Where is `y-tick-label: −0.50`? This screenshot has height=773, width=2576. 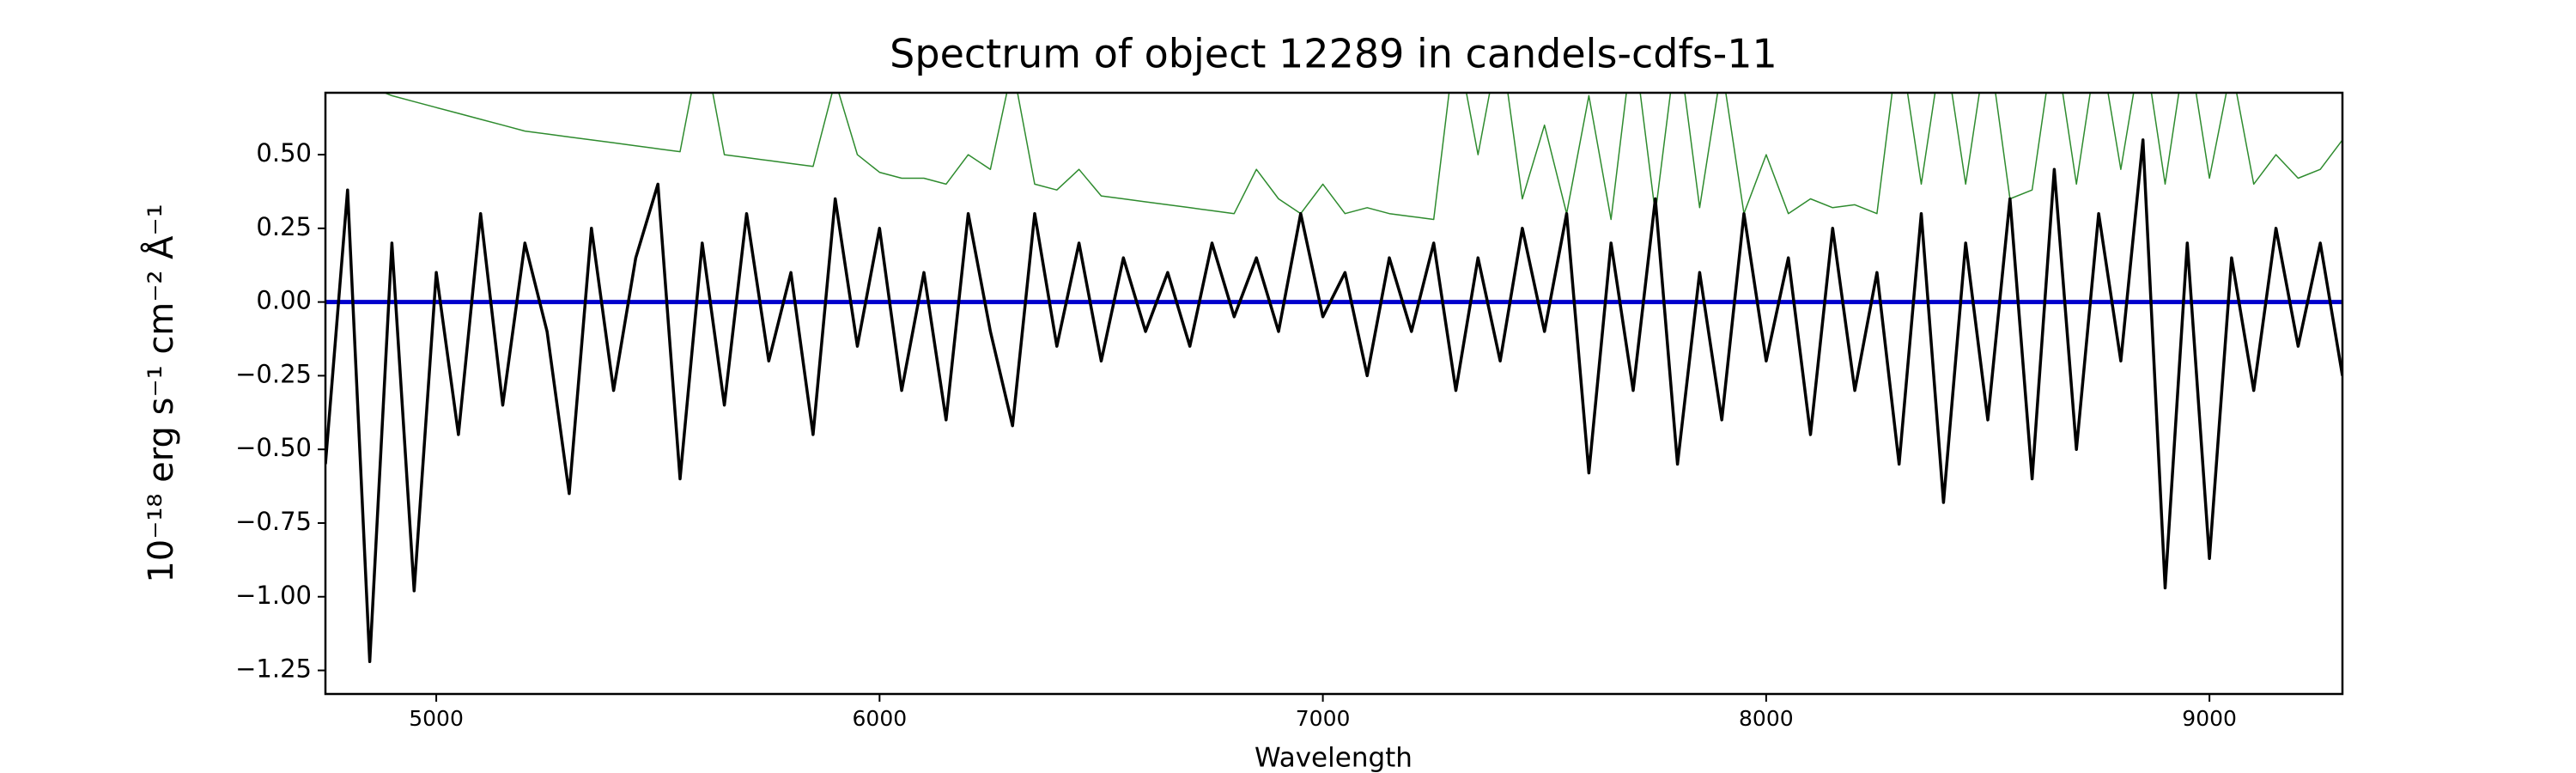
y-tick-label: −0.50 is located at coordinates (273, 447).